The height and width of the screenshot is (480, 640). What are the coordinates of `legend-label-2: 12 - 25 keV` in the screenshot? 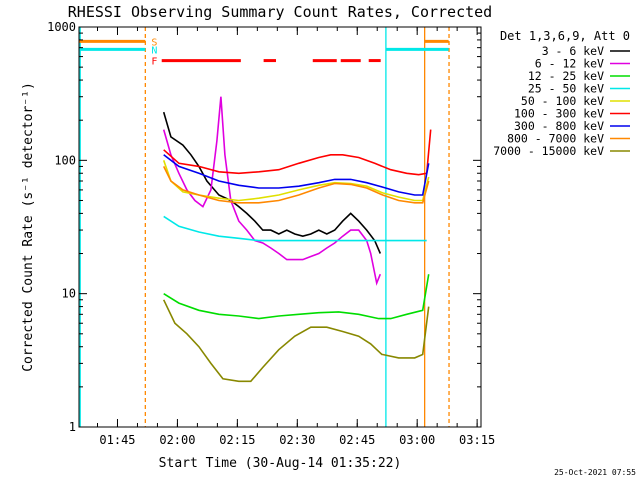 It's located at (566, 76).